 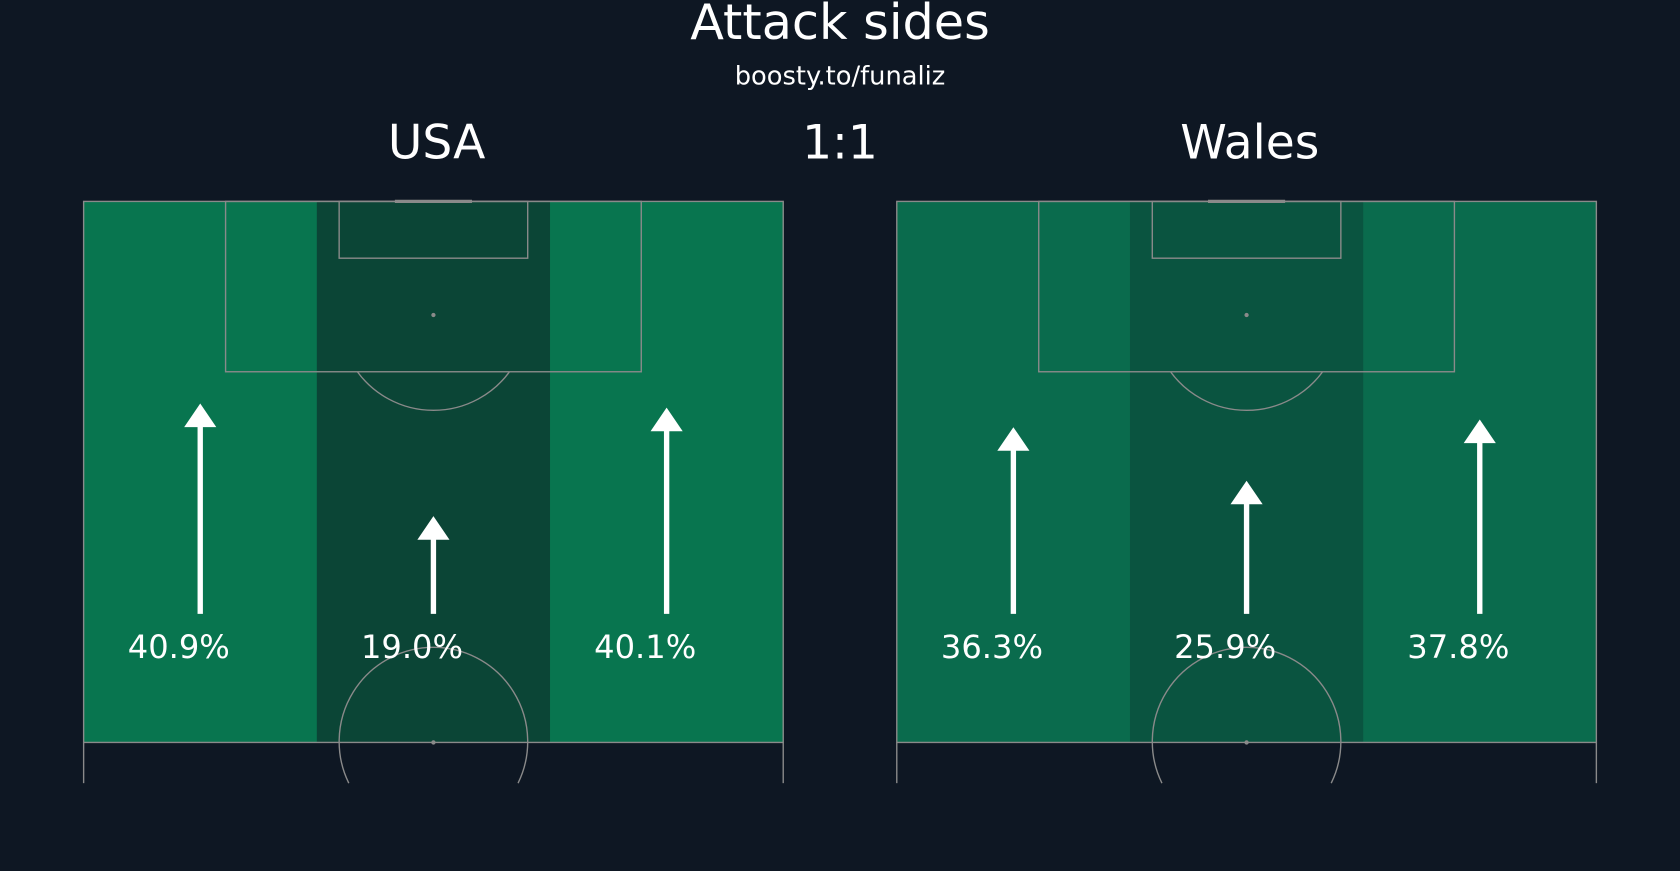 I want to click on team-name: USA, so click(x=437, y=143).